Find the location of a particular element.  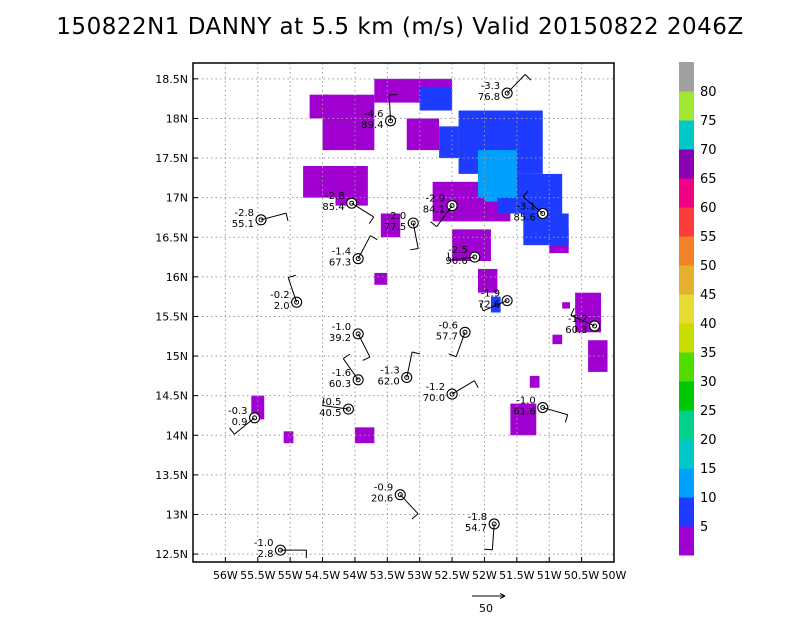

station-label-bottom: 60.3 is located at coordinates (340, 384).